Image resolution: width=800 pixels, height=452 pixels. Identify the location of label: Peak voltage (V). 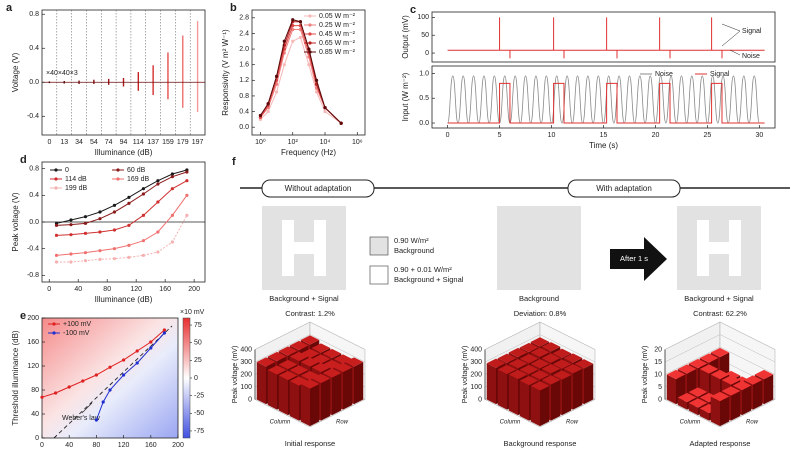
(15, 221).